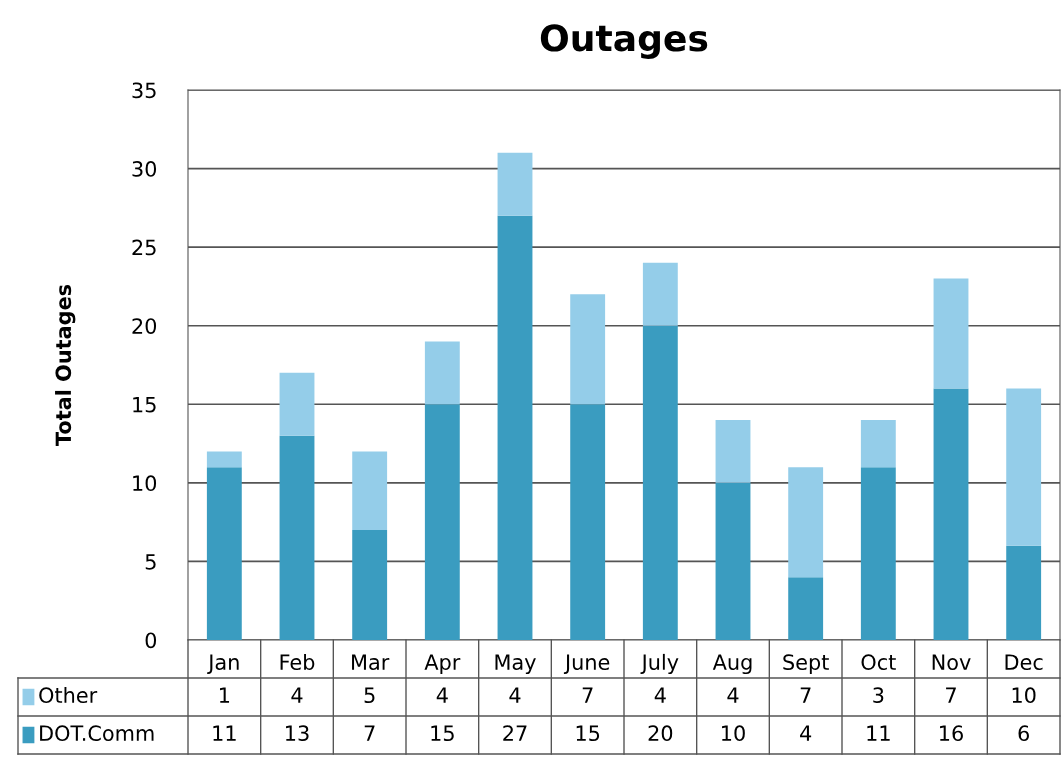 This screenshot has height=765, width=1063. What do you see at coordinates (144, 326) in the screenshot?
I see `y-tick-label: 20` at bounding box center [144, 326].